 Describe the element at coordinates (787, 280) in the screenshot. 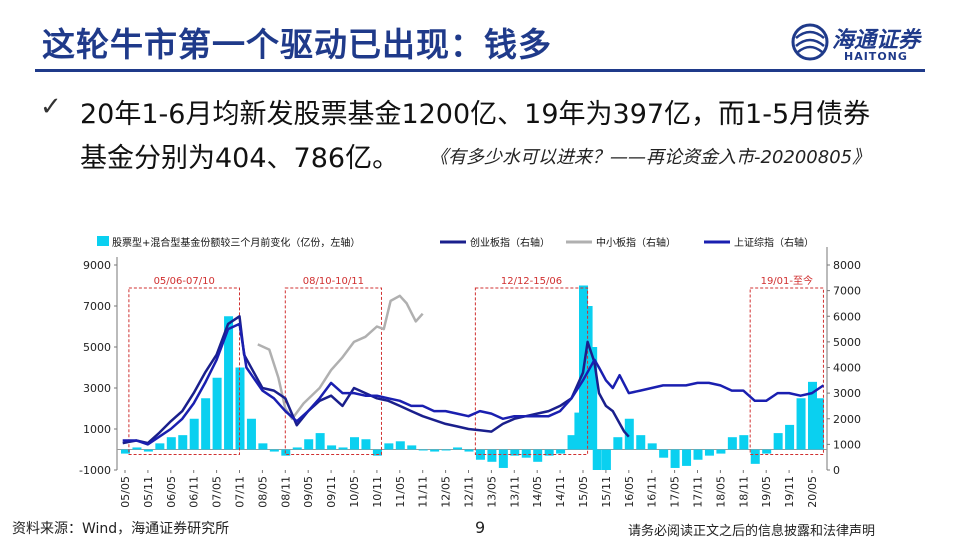

I see `period-label: 19/01-至今` at that location.